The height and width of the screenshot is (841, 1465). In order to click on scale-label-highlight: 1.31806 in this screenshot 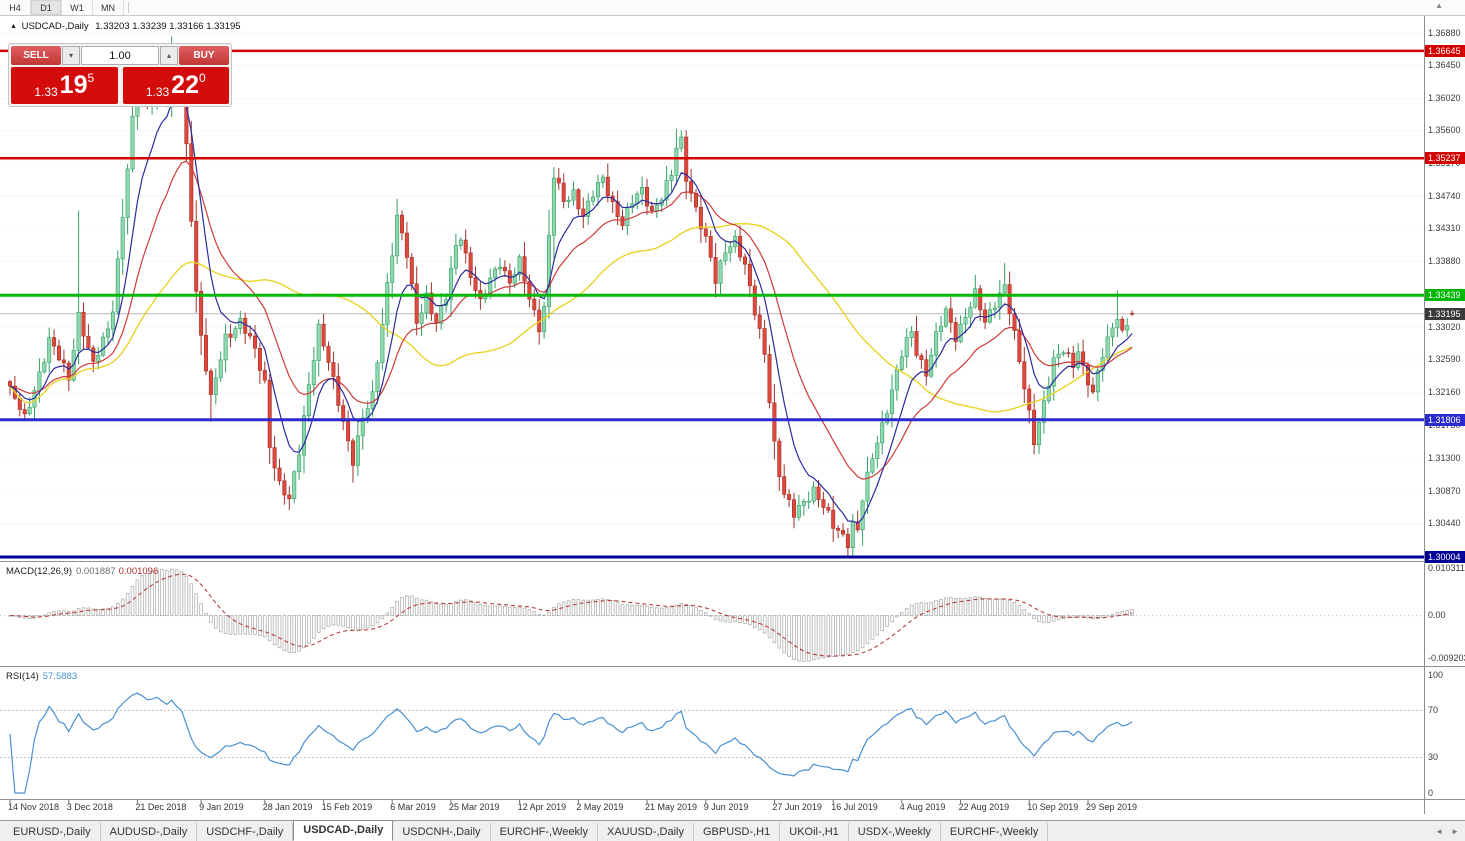, I will do `click(1445, 419)`.